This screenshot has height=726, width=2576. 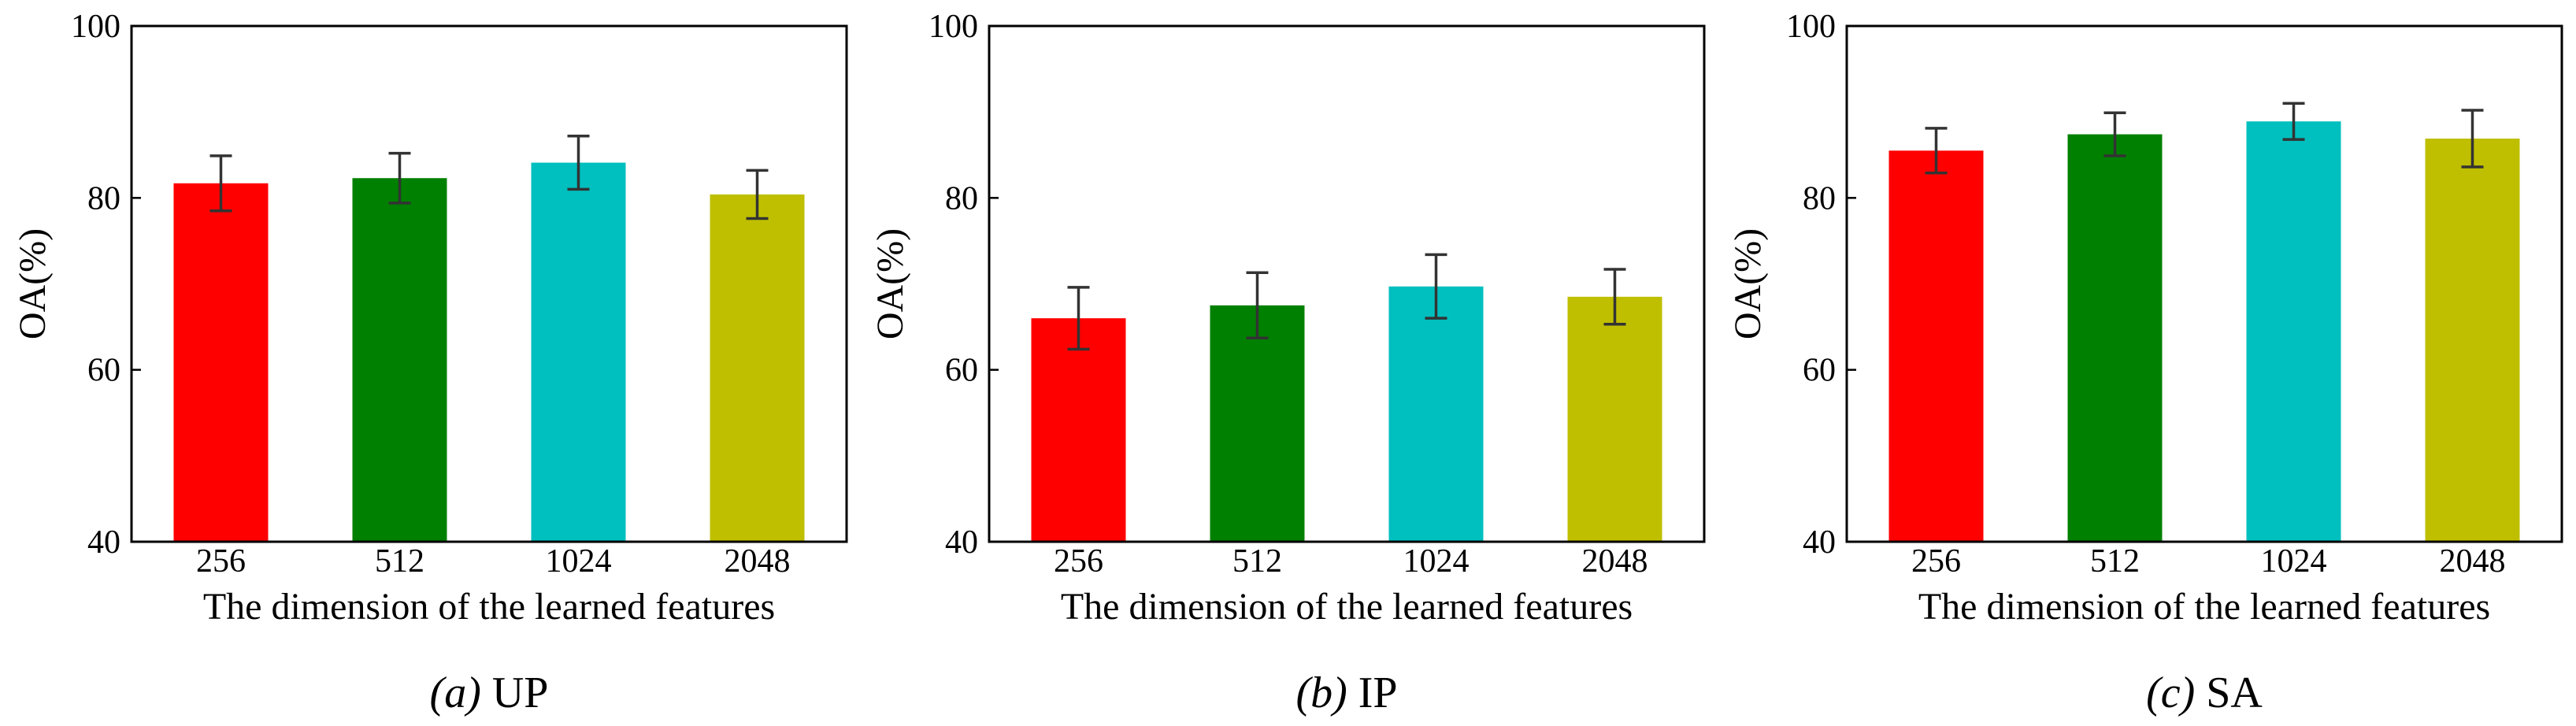 I want to click on caption-name: SA, so click(x=2229, y=693).